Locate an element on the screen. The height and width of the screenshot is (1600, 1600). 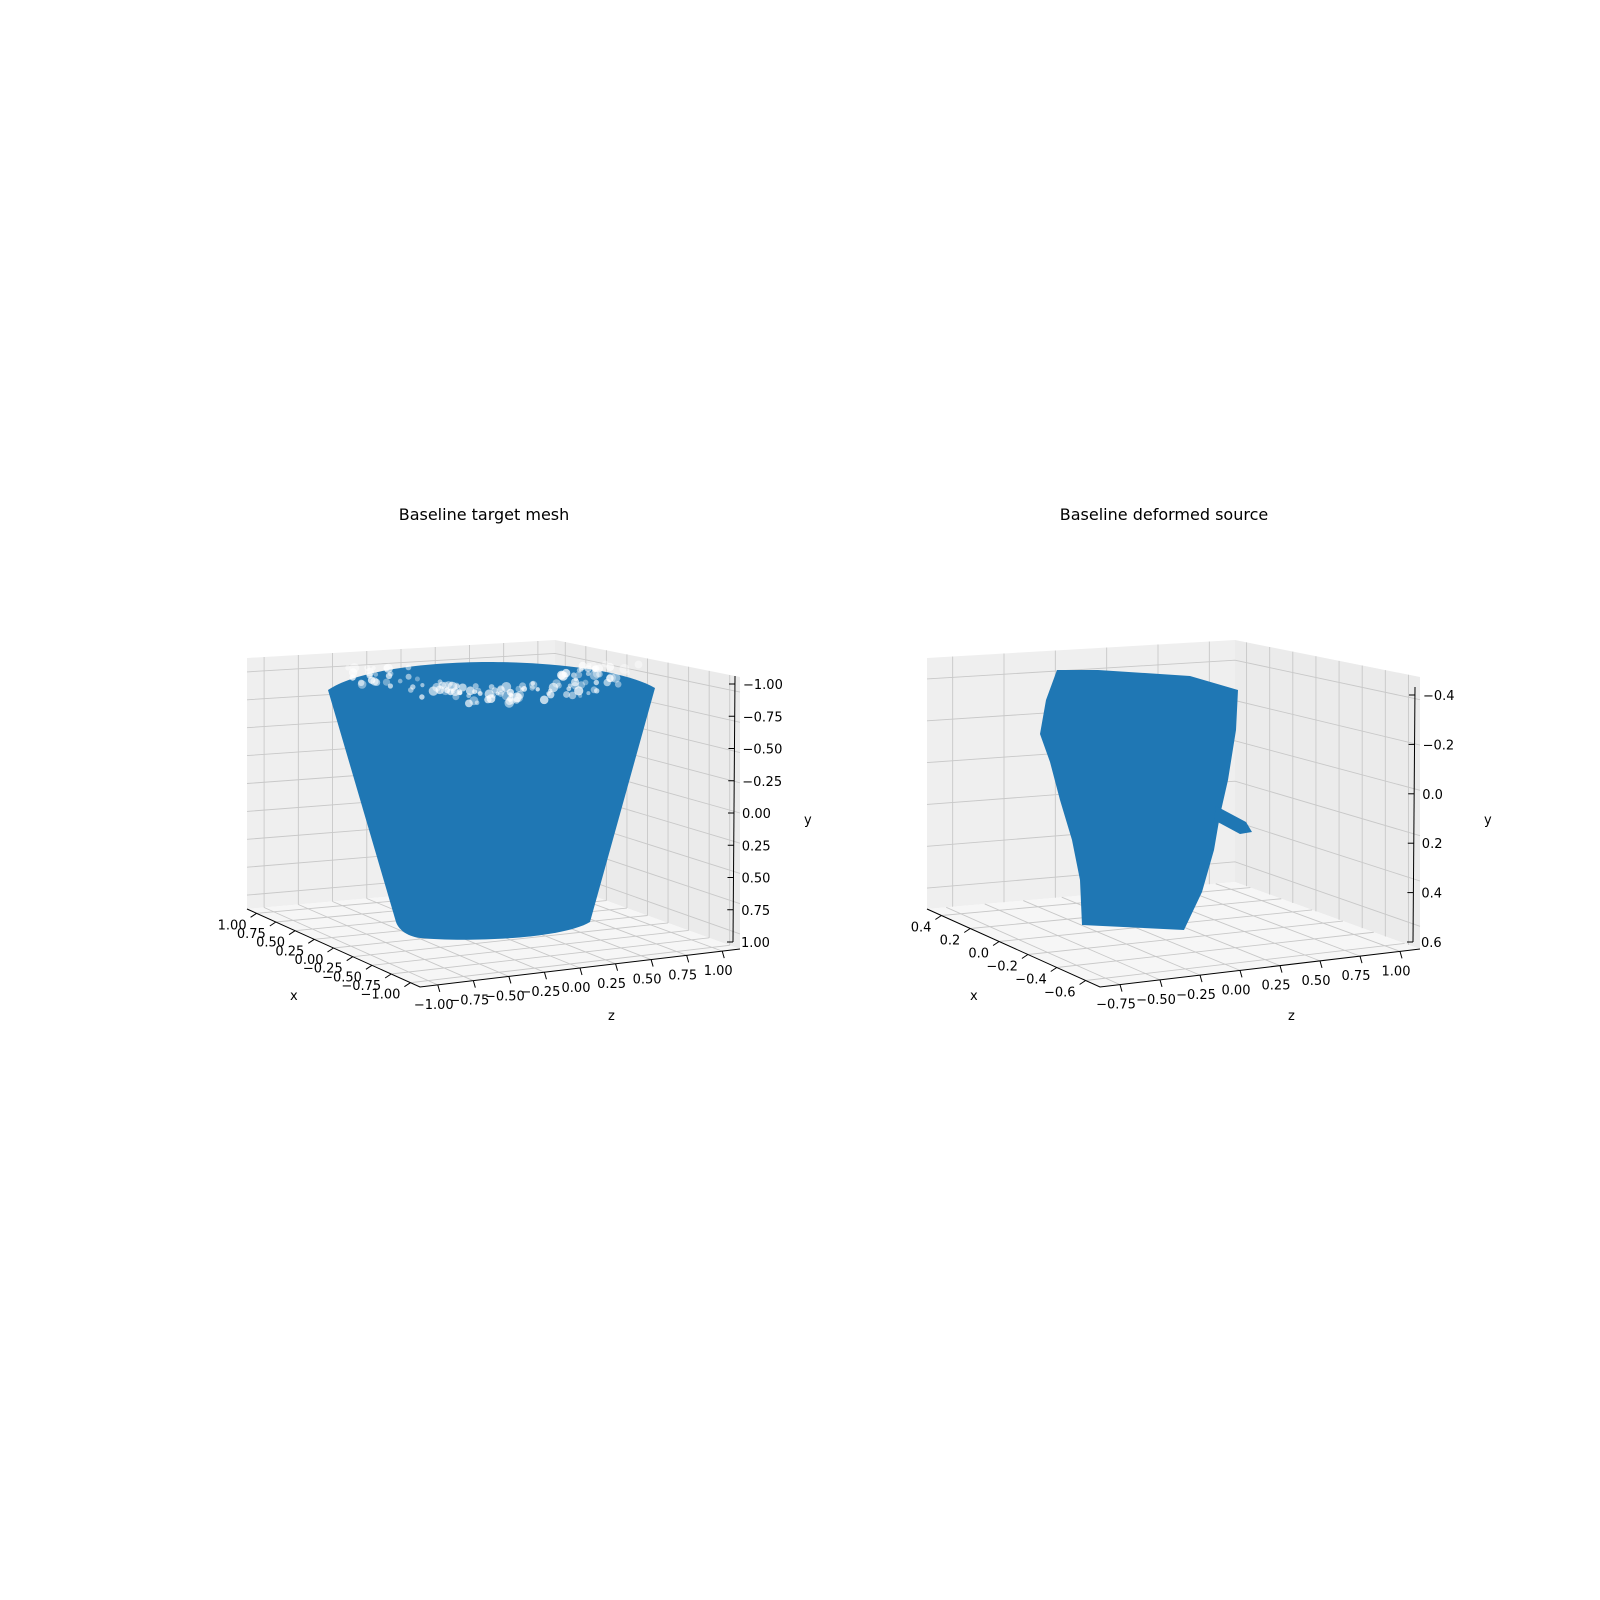
x-tick-label: −0.75 is located at coordinates (361, 986).